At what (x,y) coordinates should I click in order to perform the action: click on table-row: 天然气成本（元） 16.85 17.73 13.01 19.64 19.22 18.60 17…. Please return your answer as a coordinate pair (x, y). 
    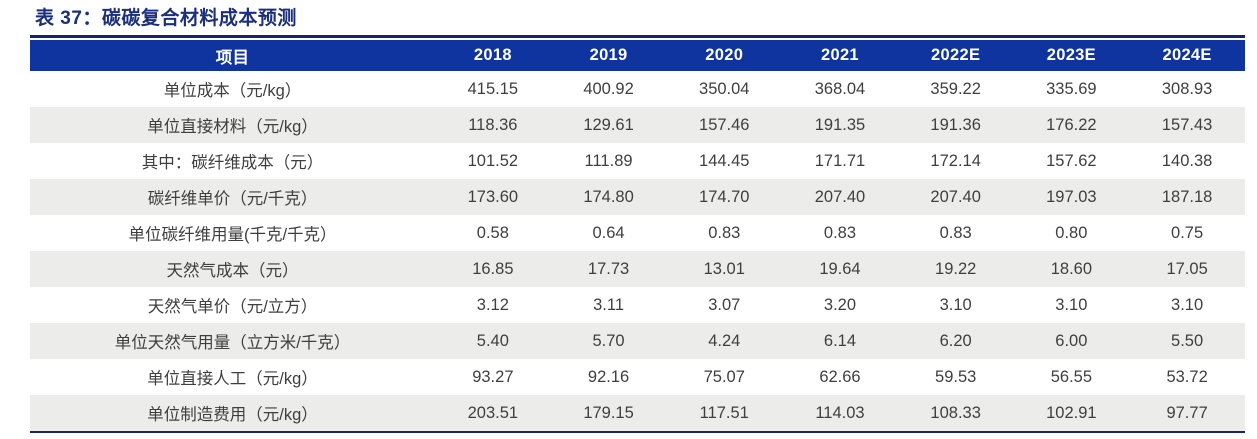
    Looking at the image, I should click on (637, 269).